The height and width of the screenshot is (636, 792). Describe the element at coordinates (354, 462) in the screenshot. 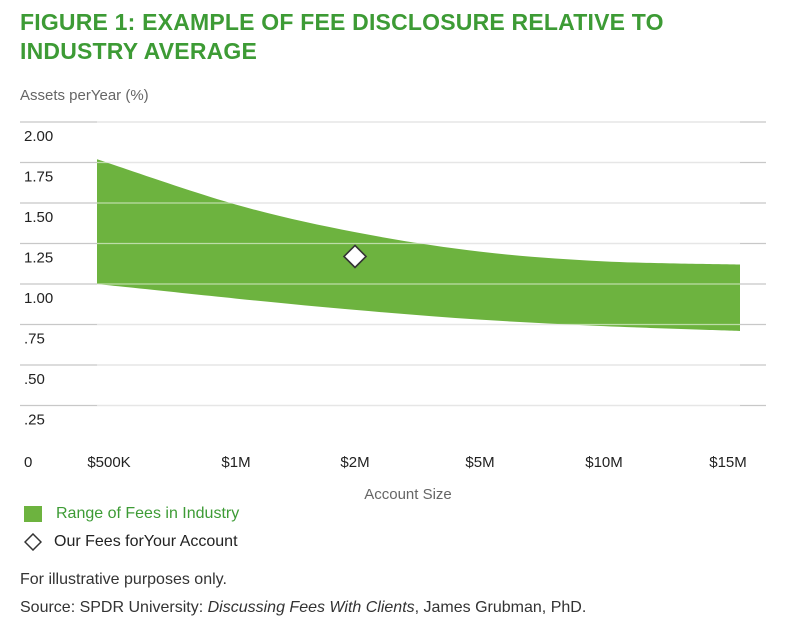

I see `x-tick-label: $2M` at that location.